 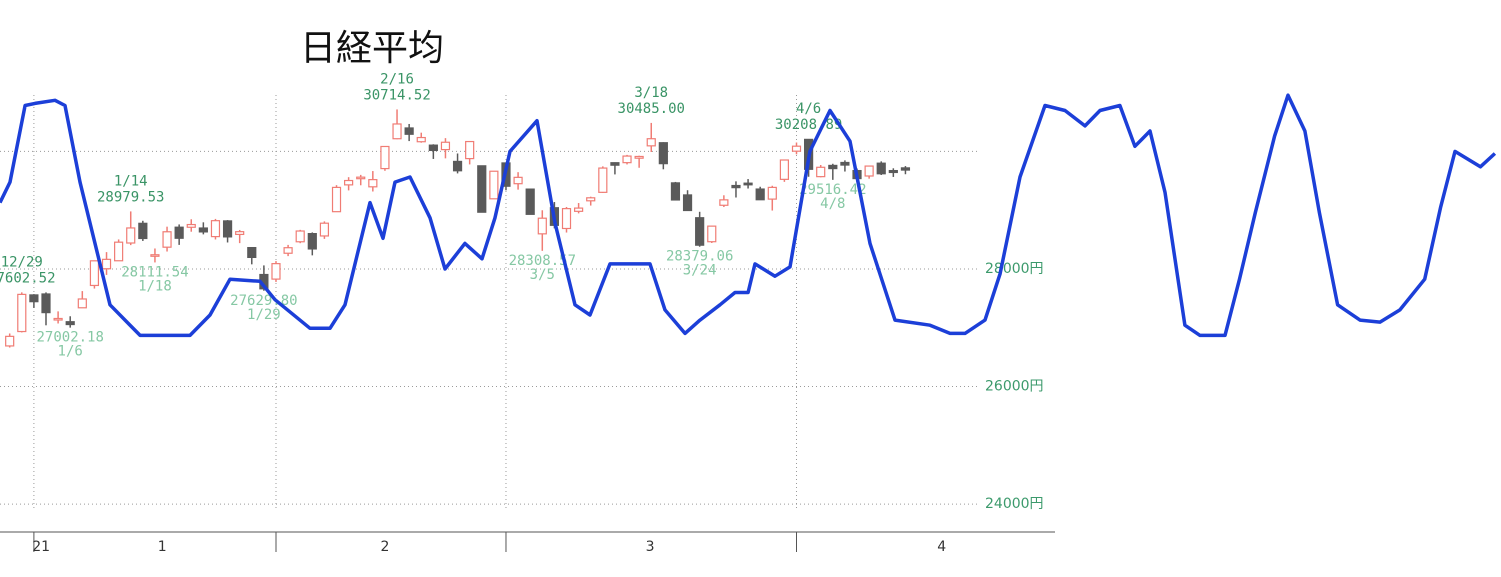 What do you see at coordinates (1014, 269) in the screenshot?
I see `y-tick-label: 28000円` at bounding box center [1014, 269].